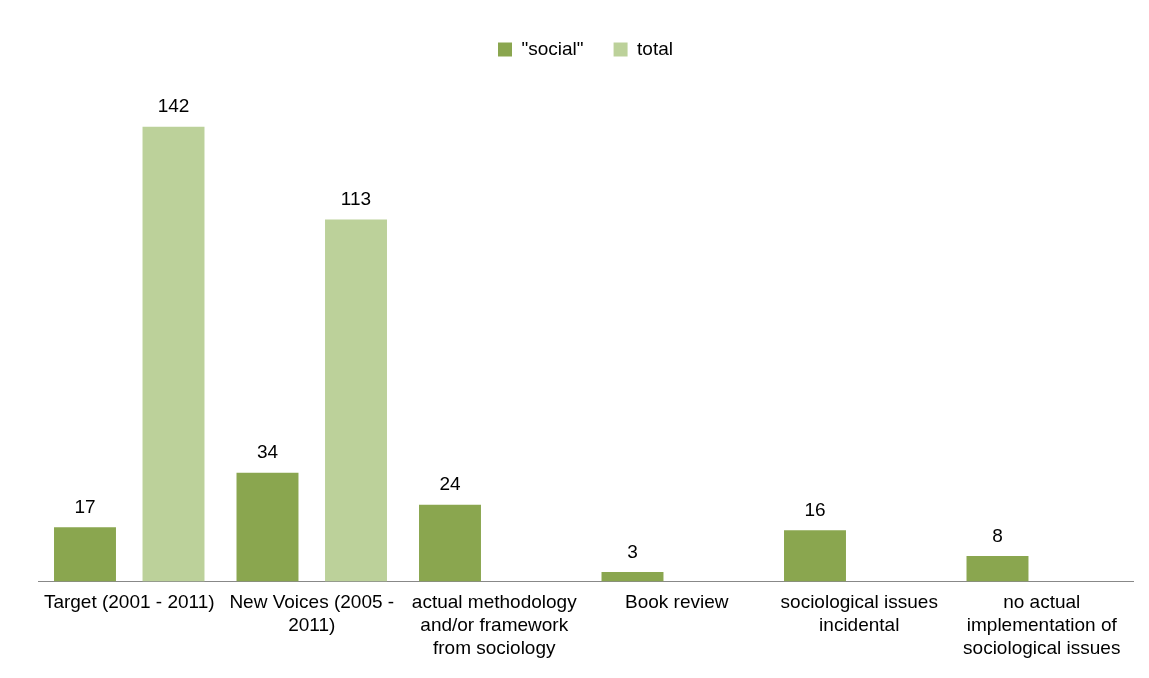  I want to click on data-label: 17, so click(85, 506).